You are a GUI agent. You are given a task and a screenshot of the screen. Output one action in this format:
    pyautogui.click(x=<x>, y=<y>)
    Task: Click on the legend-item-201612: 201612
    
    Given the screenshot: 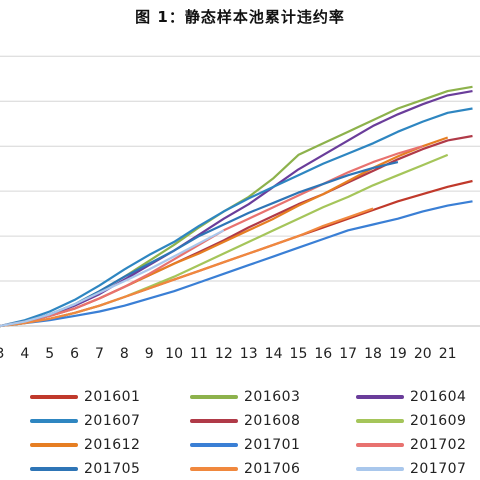 What is the action you would take?
    pyautogui.click(x=85, y=445)
    